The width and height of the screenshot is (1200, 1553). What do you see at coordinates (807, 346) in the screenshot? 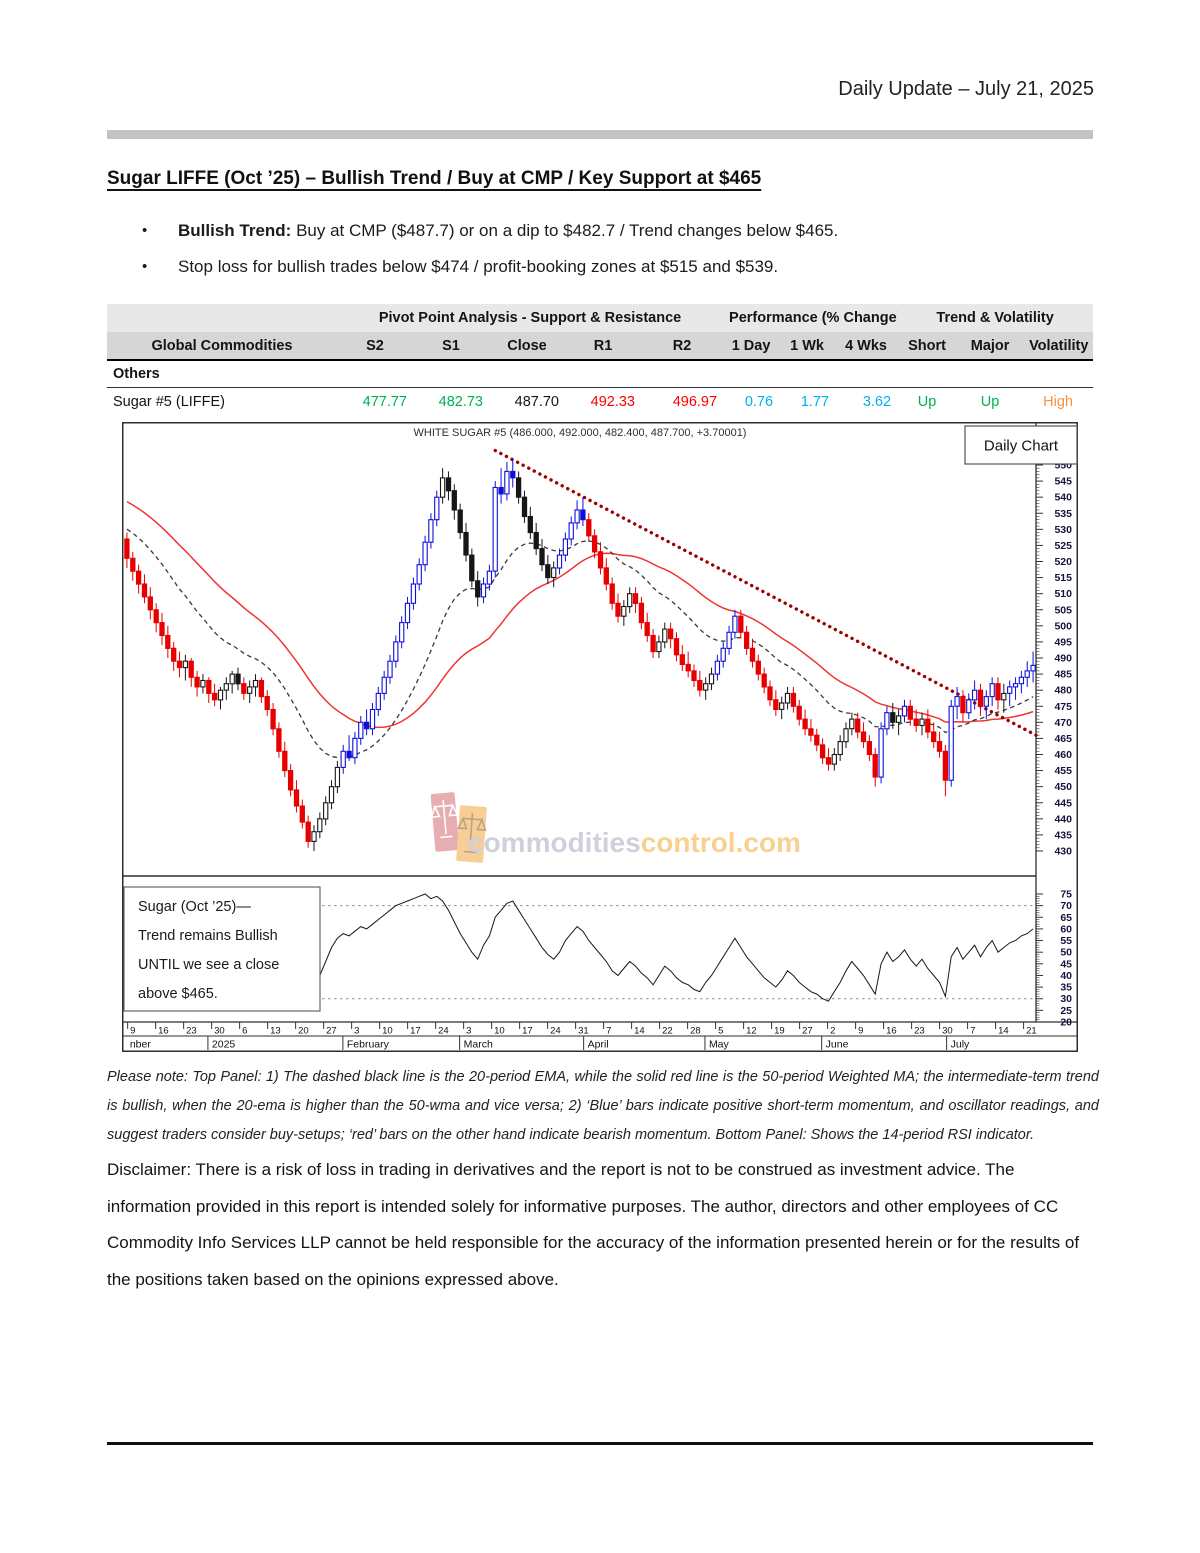
I see `col-1wk: 1 Wk` at bounding box center [807, 346].